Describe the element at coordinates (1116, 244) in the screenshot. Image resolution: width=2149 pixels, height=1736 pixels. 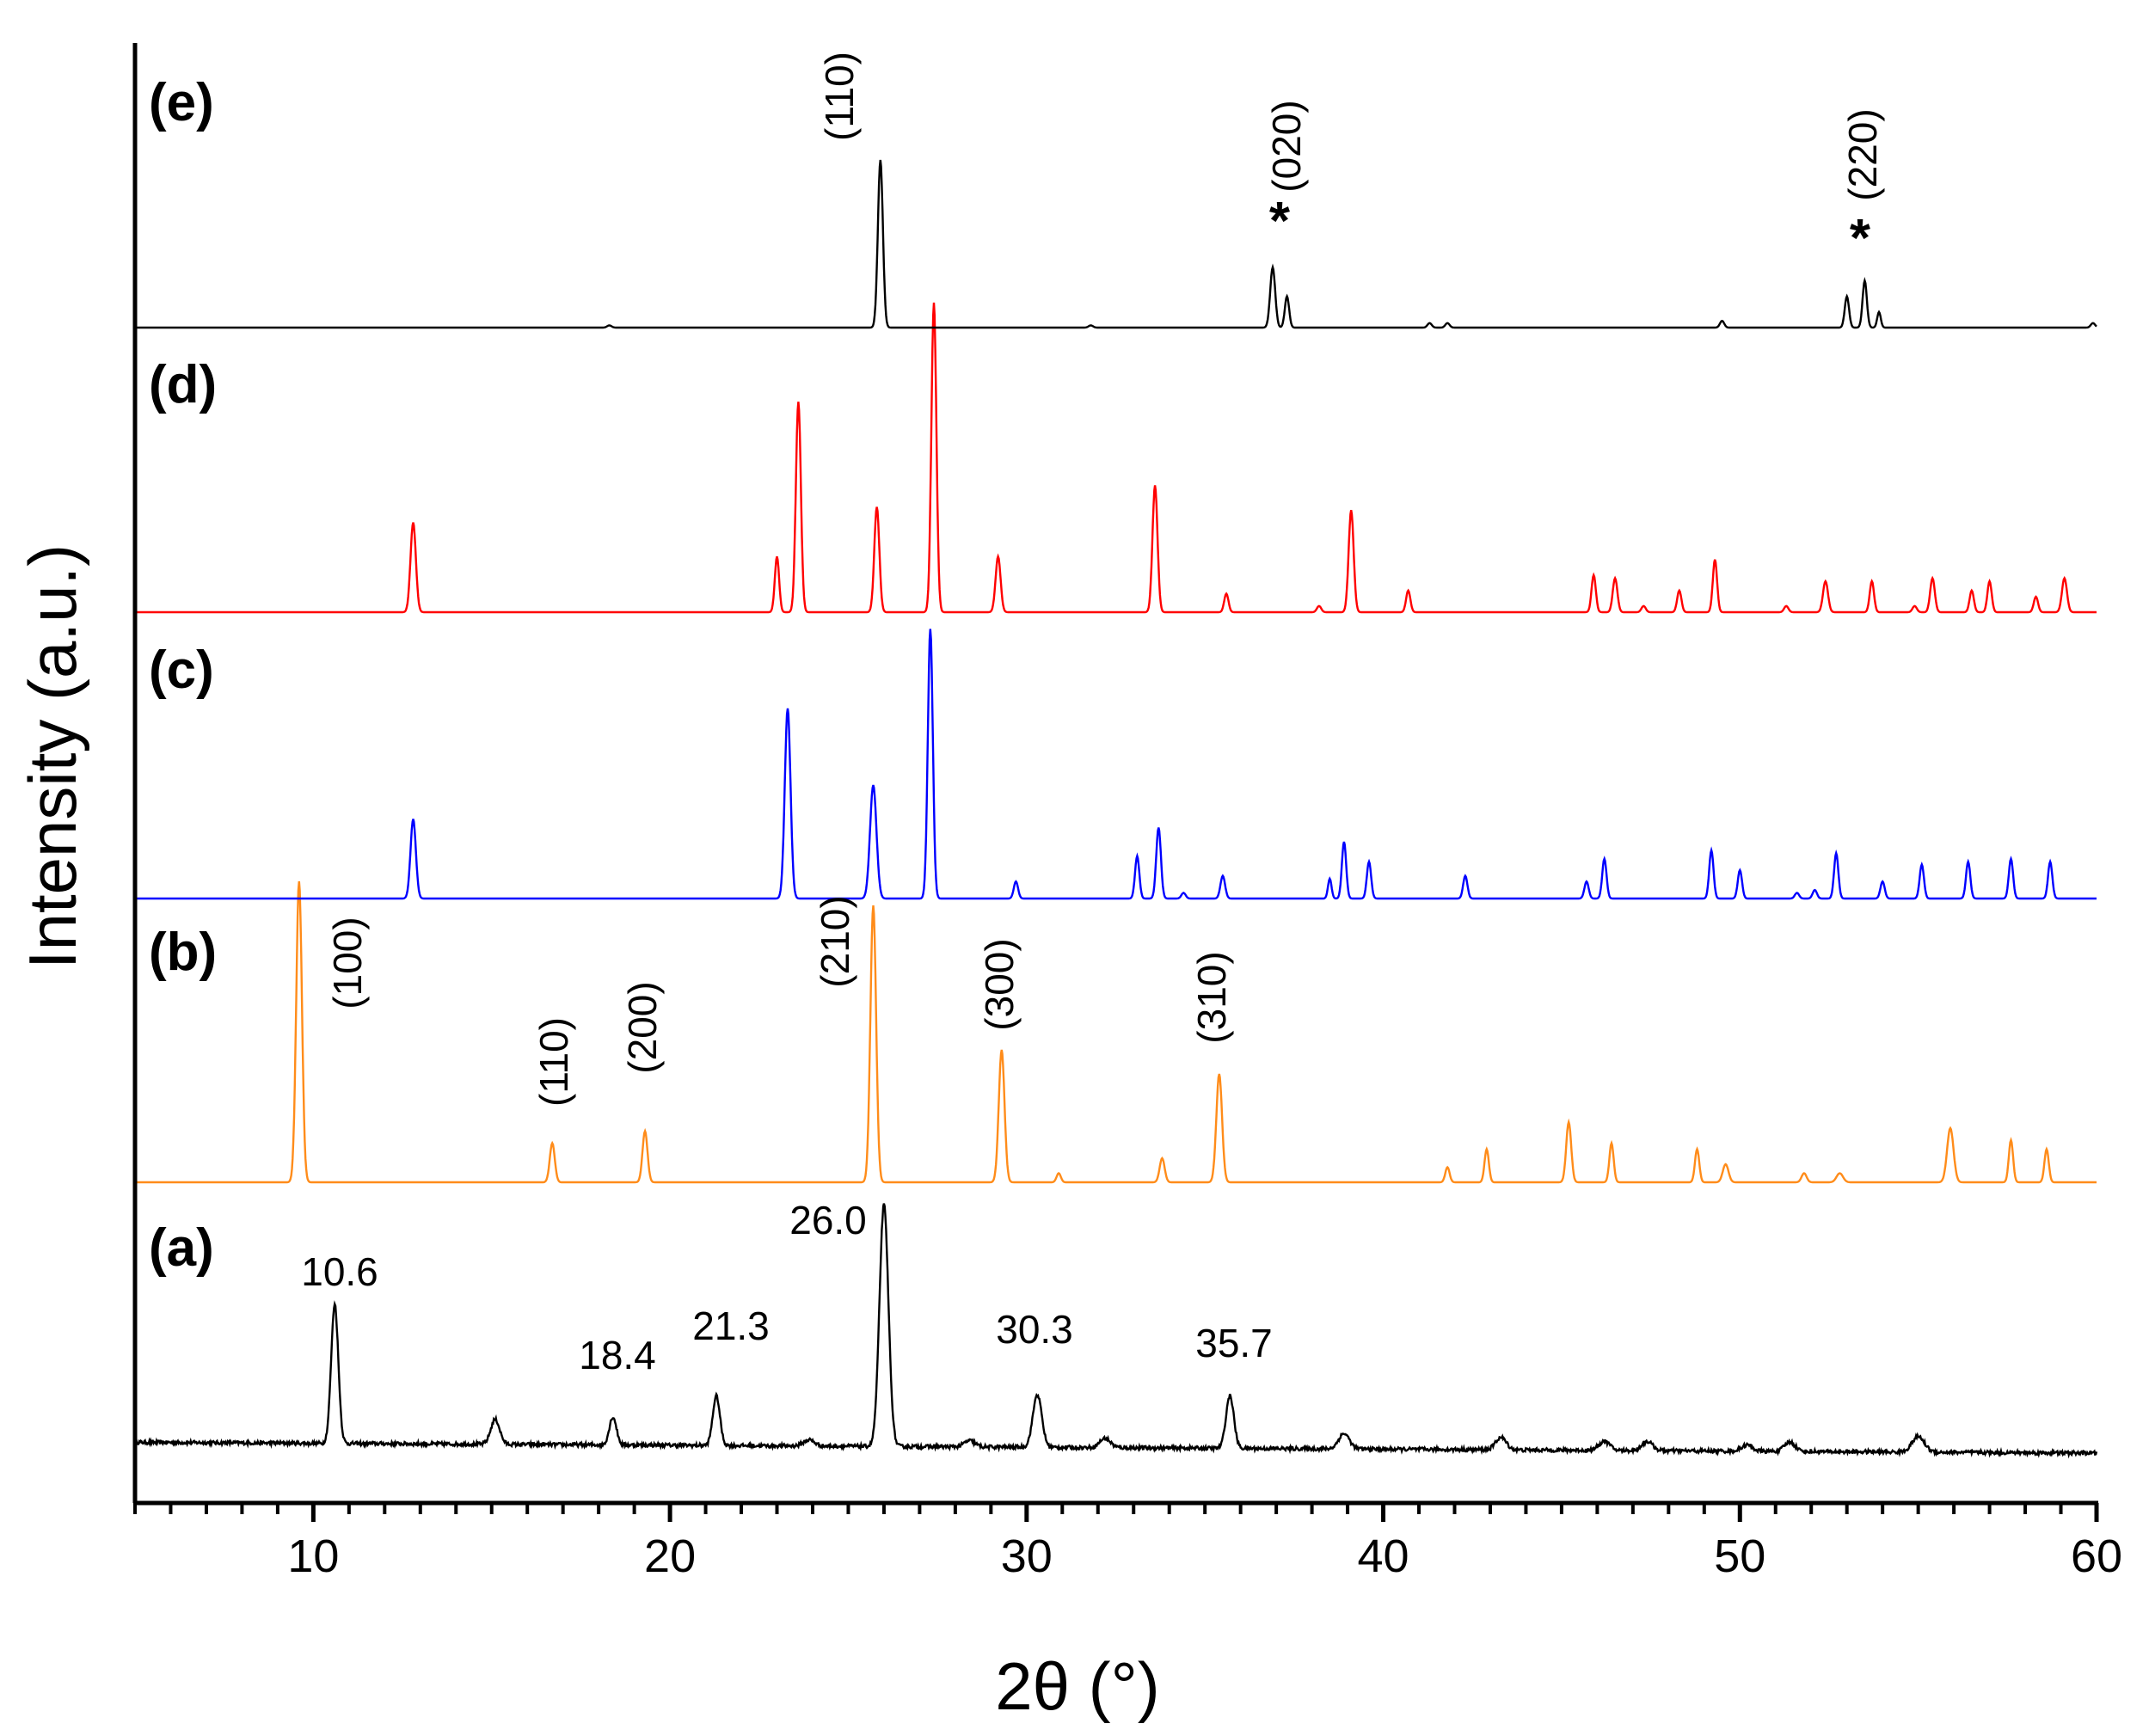
I see `pattern-curve-e` at that location.